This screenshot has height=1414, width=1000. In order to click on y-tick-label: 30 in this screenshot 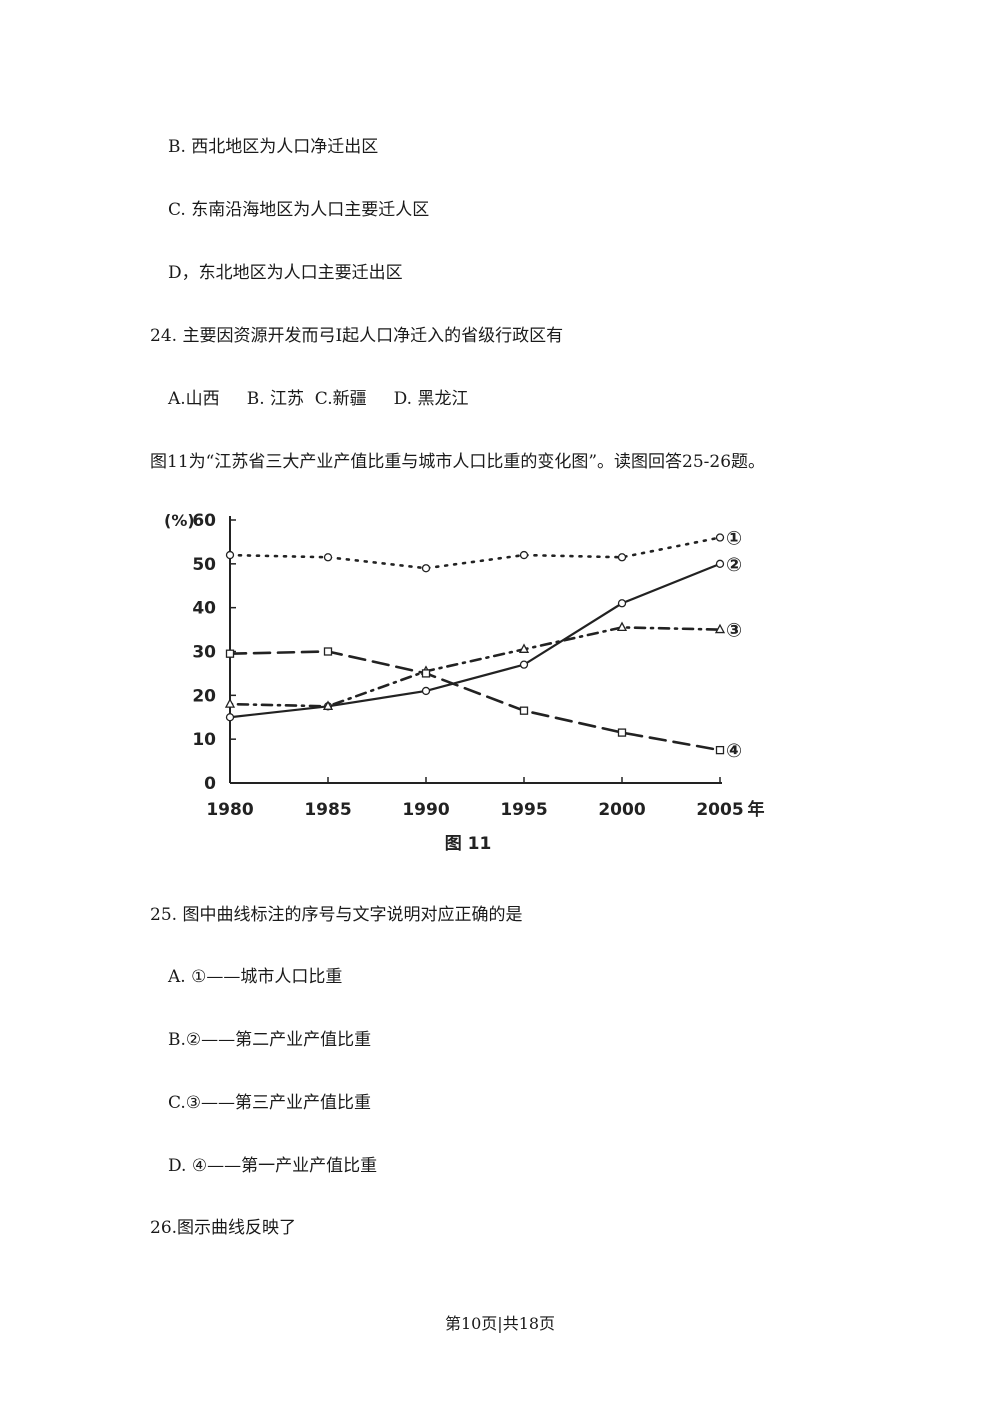, I will do `click(204, 653)`.